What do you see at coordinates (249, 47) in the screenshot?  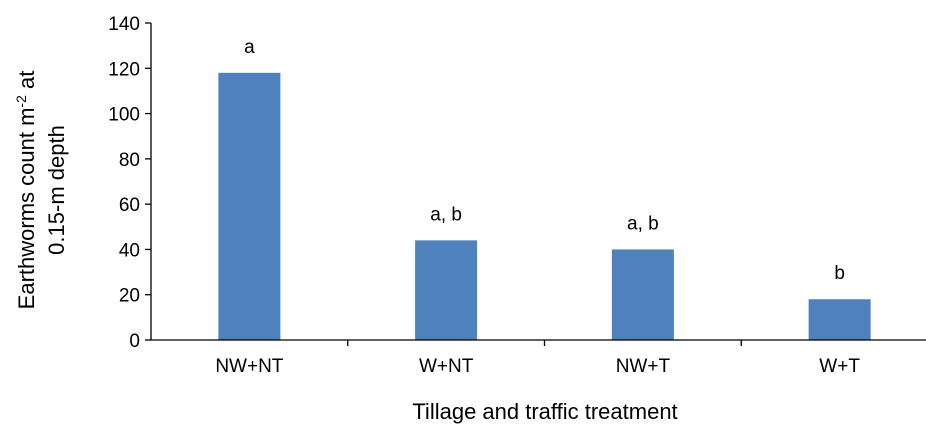 I see `significance-label: a` at bounding box center [249, 47].